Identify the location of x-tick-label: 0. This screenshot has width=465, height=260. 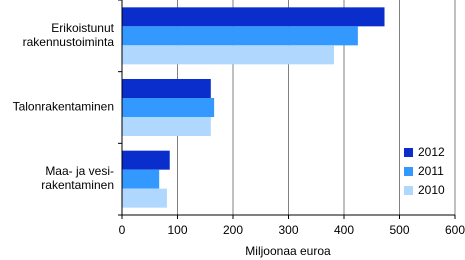
(122, 230).